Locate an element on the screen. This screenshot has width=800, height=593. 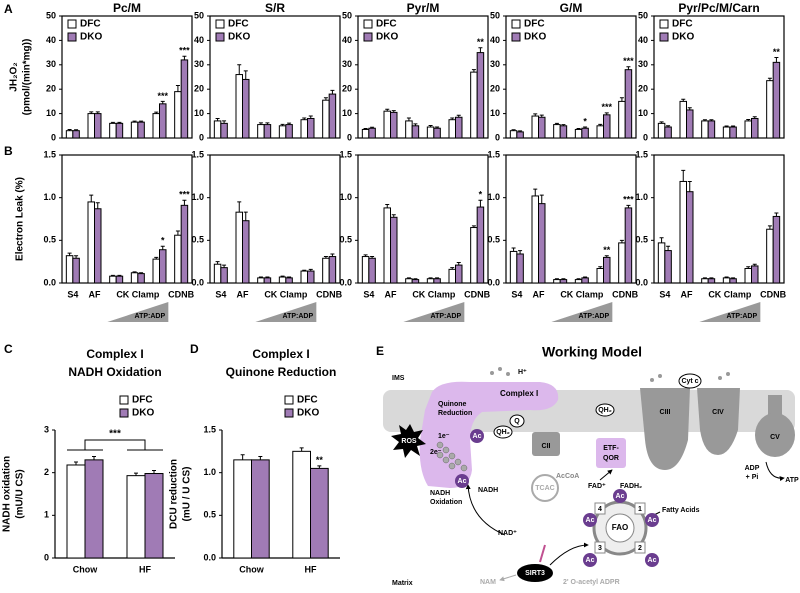
y-tick-label: 1.5 is located at coordinates (493, 154).